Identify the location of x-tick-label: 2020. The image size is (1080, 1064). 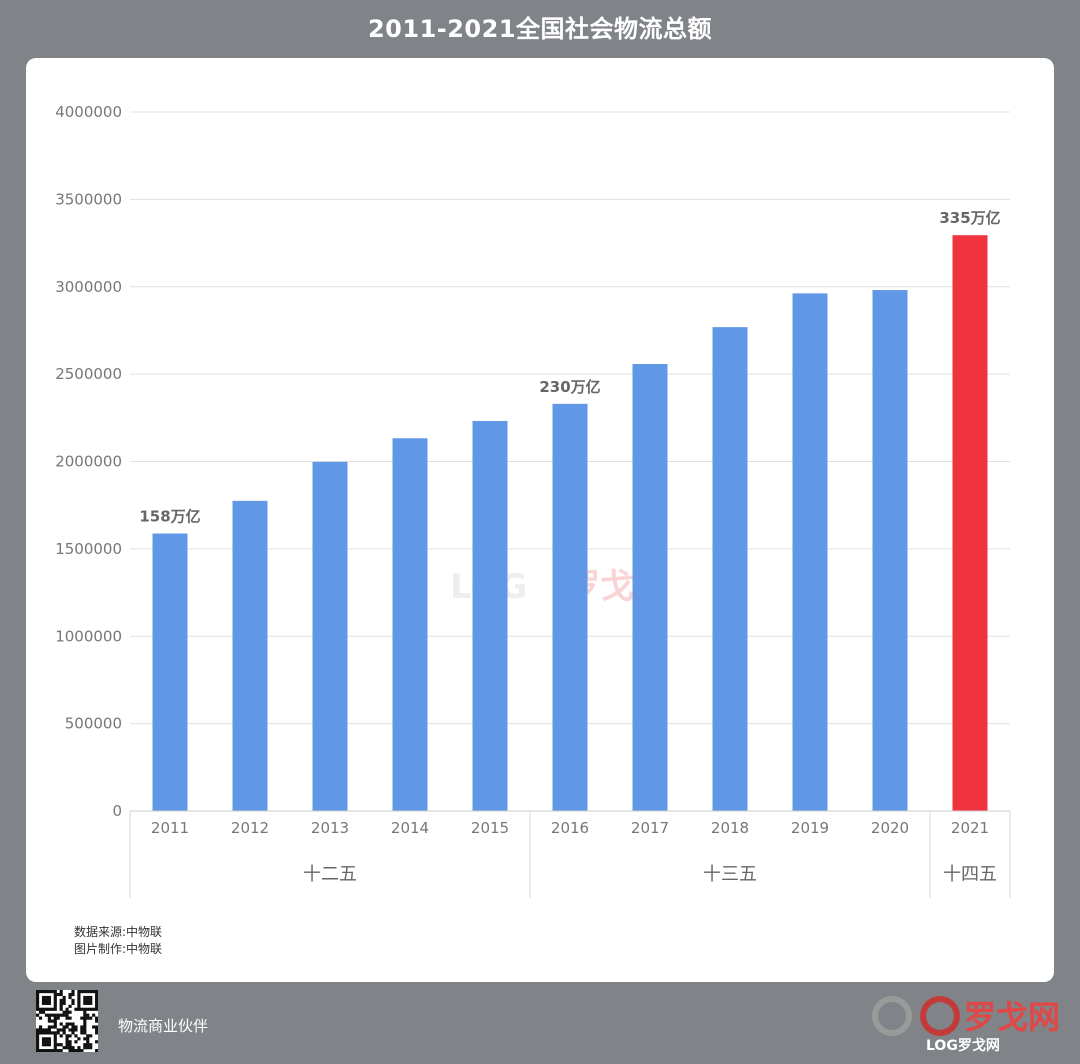
(890, 828).